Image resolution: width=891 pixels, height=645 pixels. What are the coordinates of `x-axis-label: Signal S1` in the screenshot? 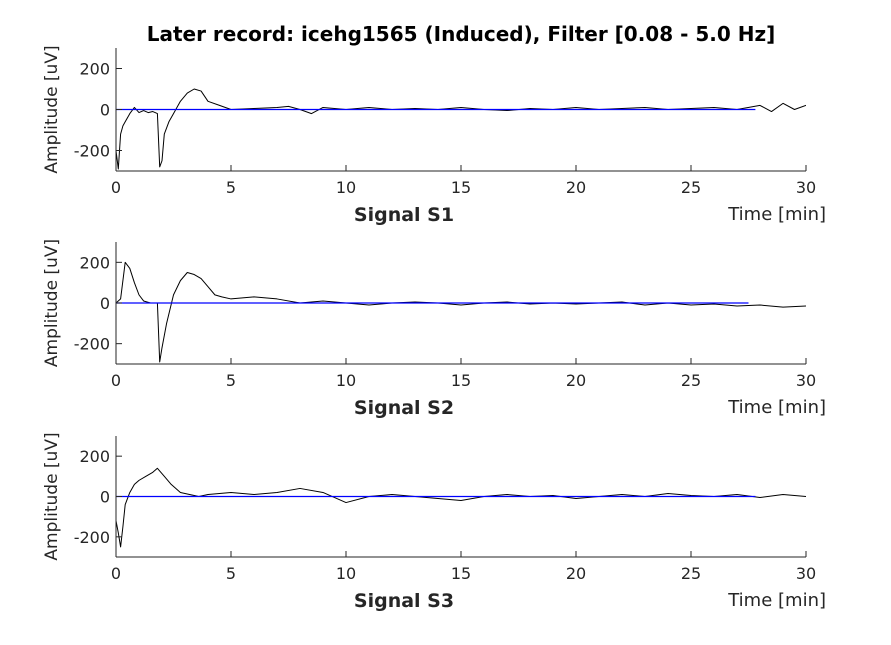 It's located at (404, 215).